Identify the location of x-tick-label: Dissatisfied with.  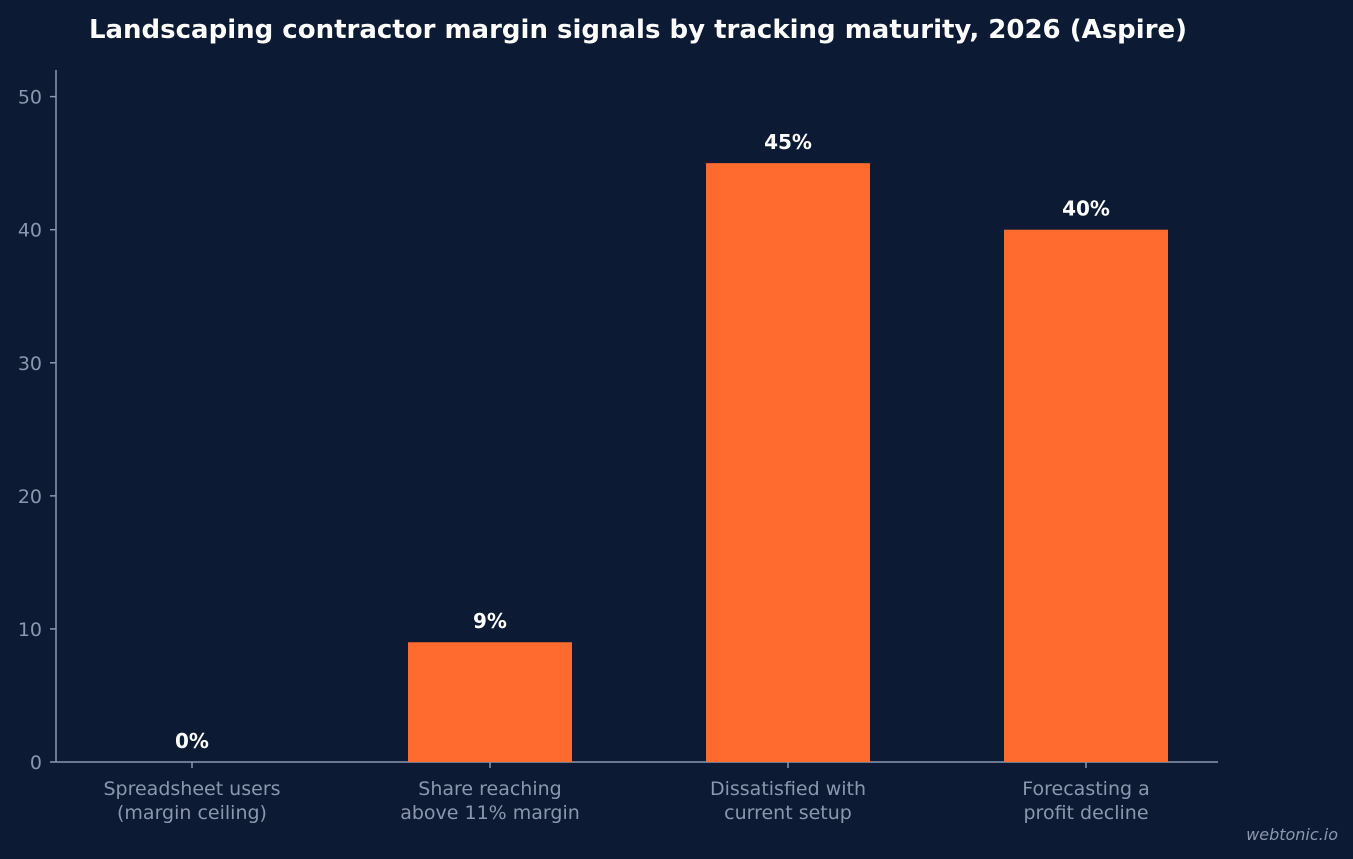
(788, 789).